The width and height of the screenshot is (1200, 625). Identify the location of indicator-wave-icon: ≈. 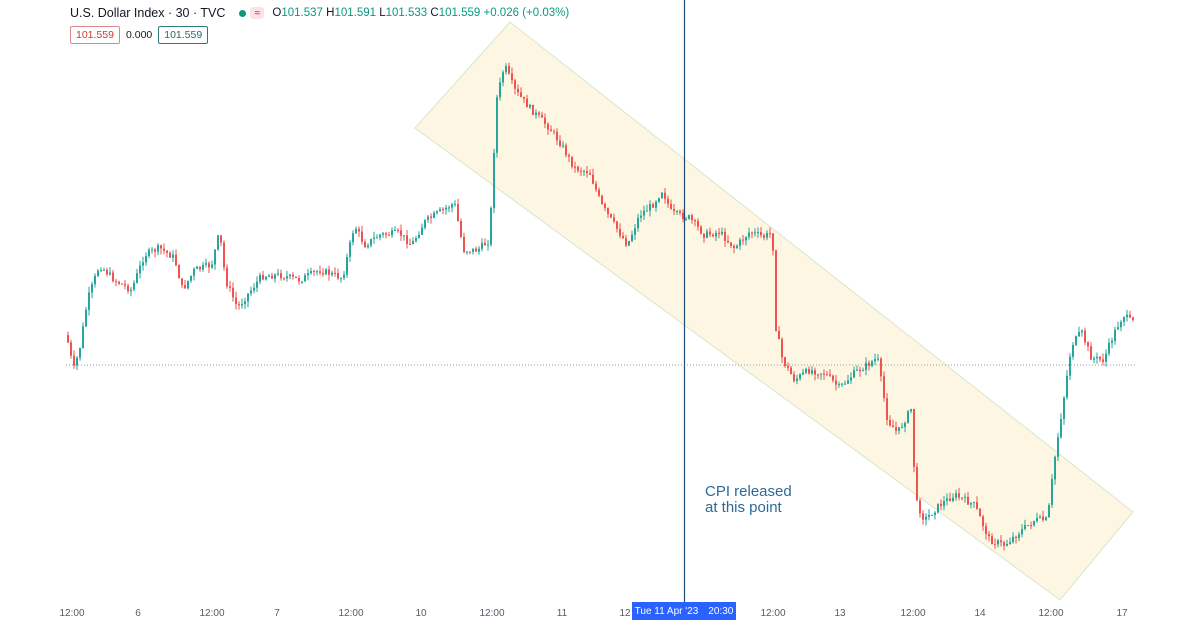
(257, 13).